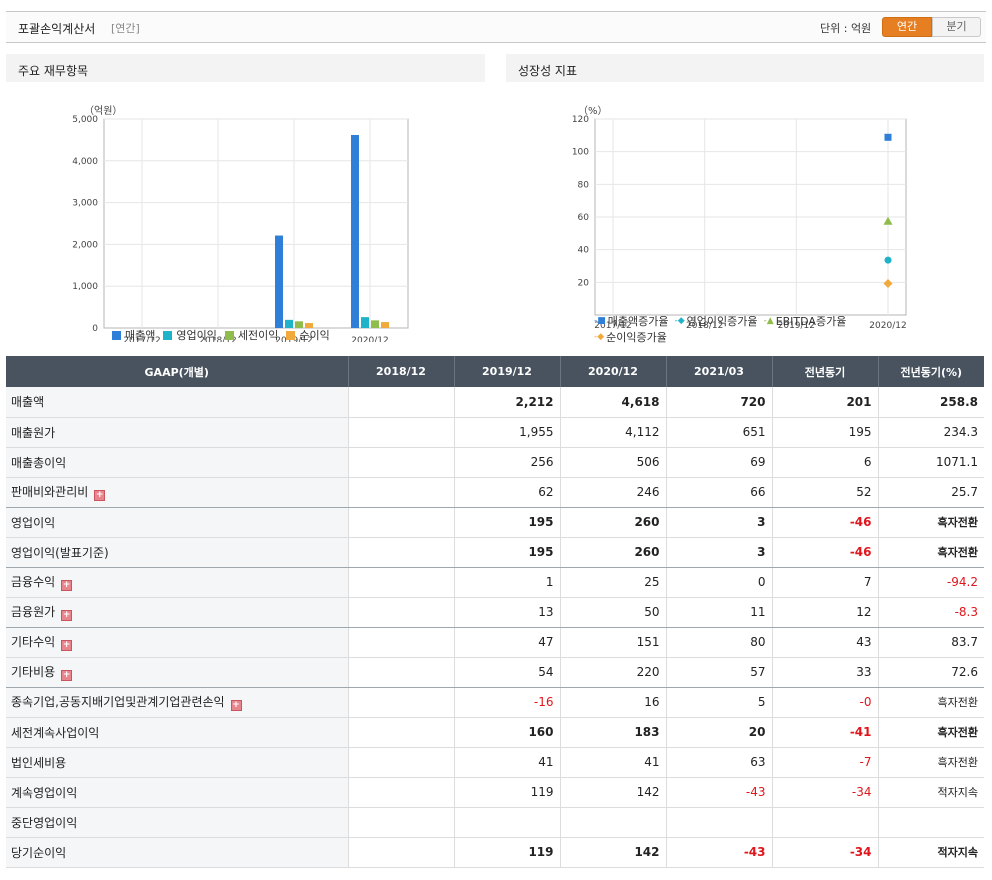 Image resolution: width=992 pixels, height=880 pixels. What do you see at coordinates (28, 402) in the screenshot?
I see `row-label-text: 매출액` at bounding box center [28, 402].